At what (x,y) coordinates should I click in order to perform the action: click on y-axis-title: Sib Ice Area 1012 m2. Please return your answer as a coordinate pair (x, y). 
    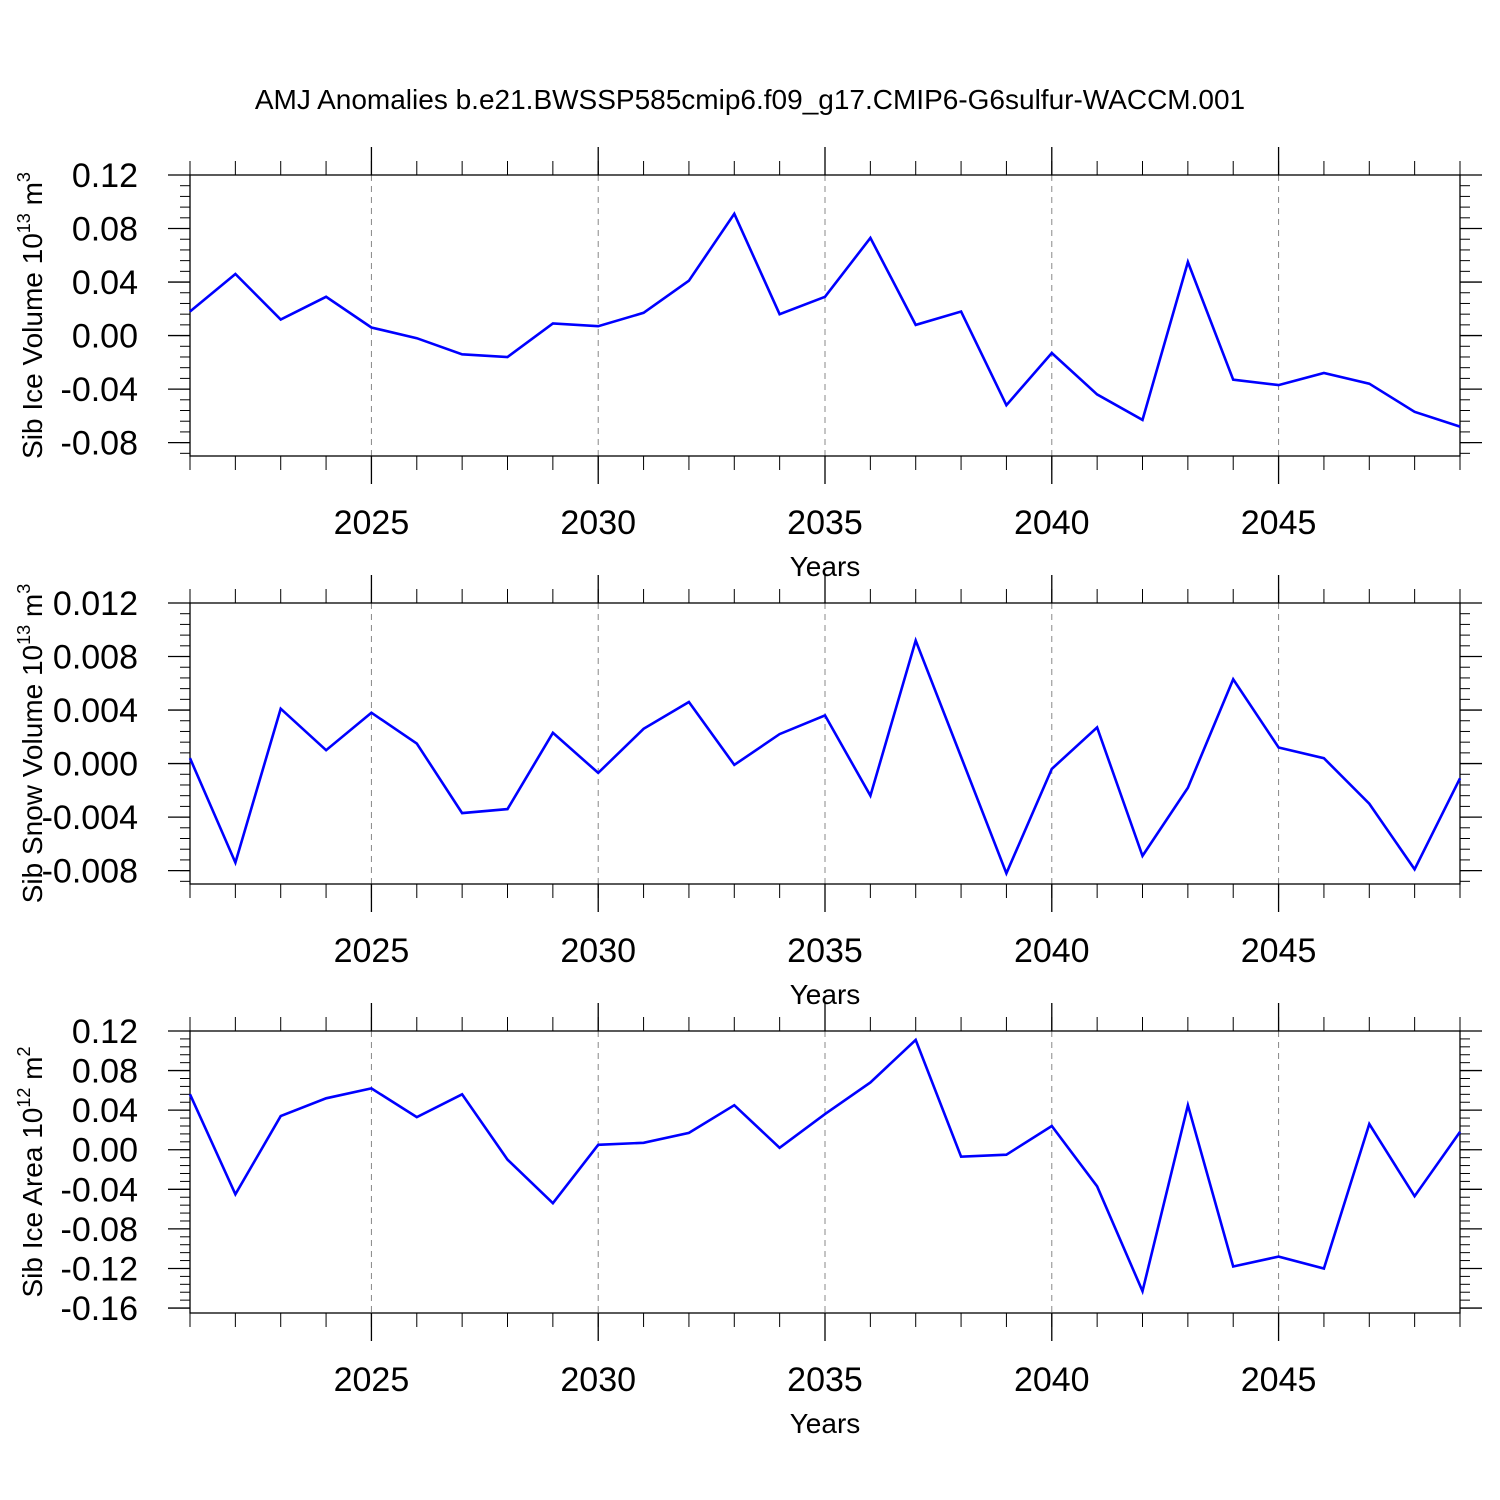
    Looking at the image, I should click on (31, 1171).